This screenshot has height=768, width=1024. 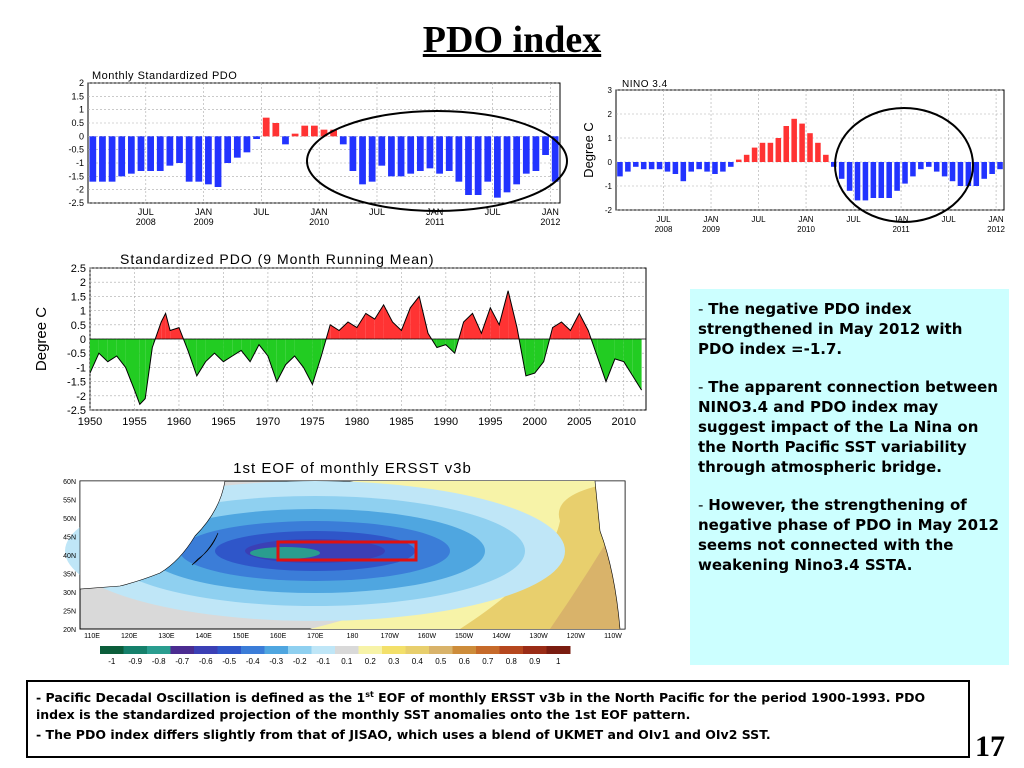 What do you see at coordinates (129, 636) in the screenshot?
I see `lon-label: 120E` at bounding box center [129, 636].